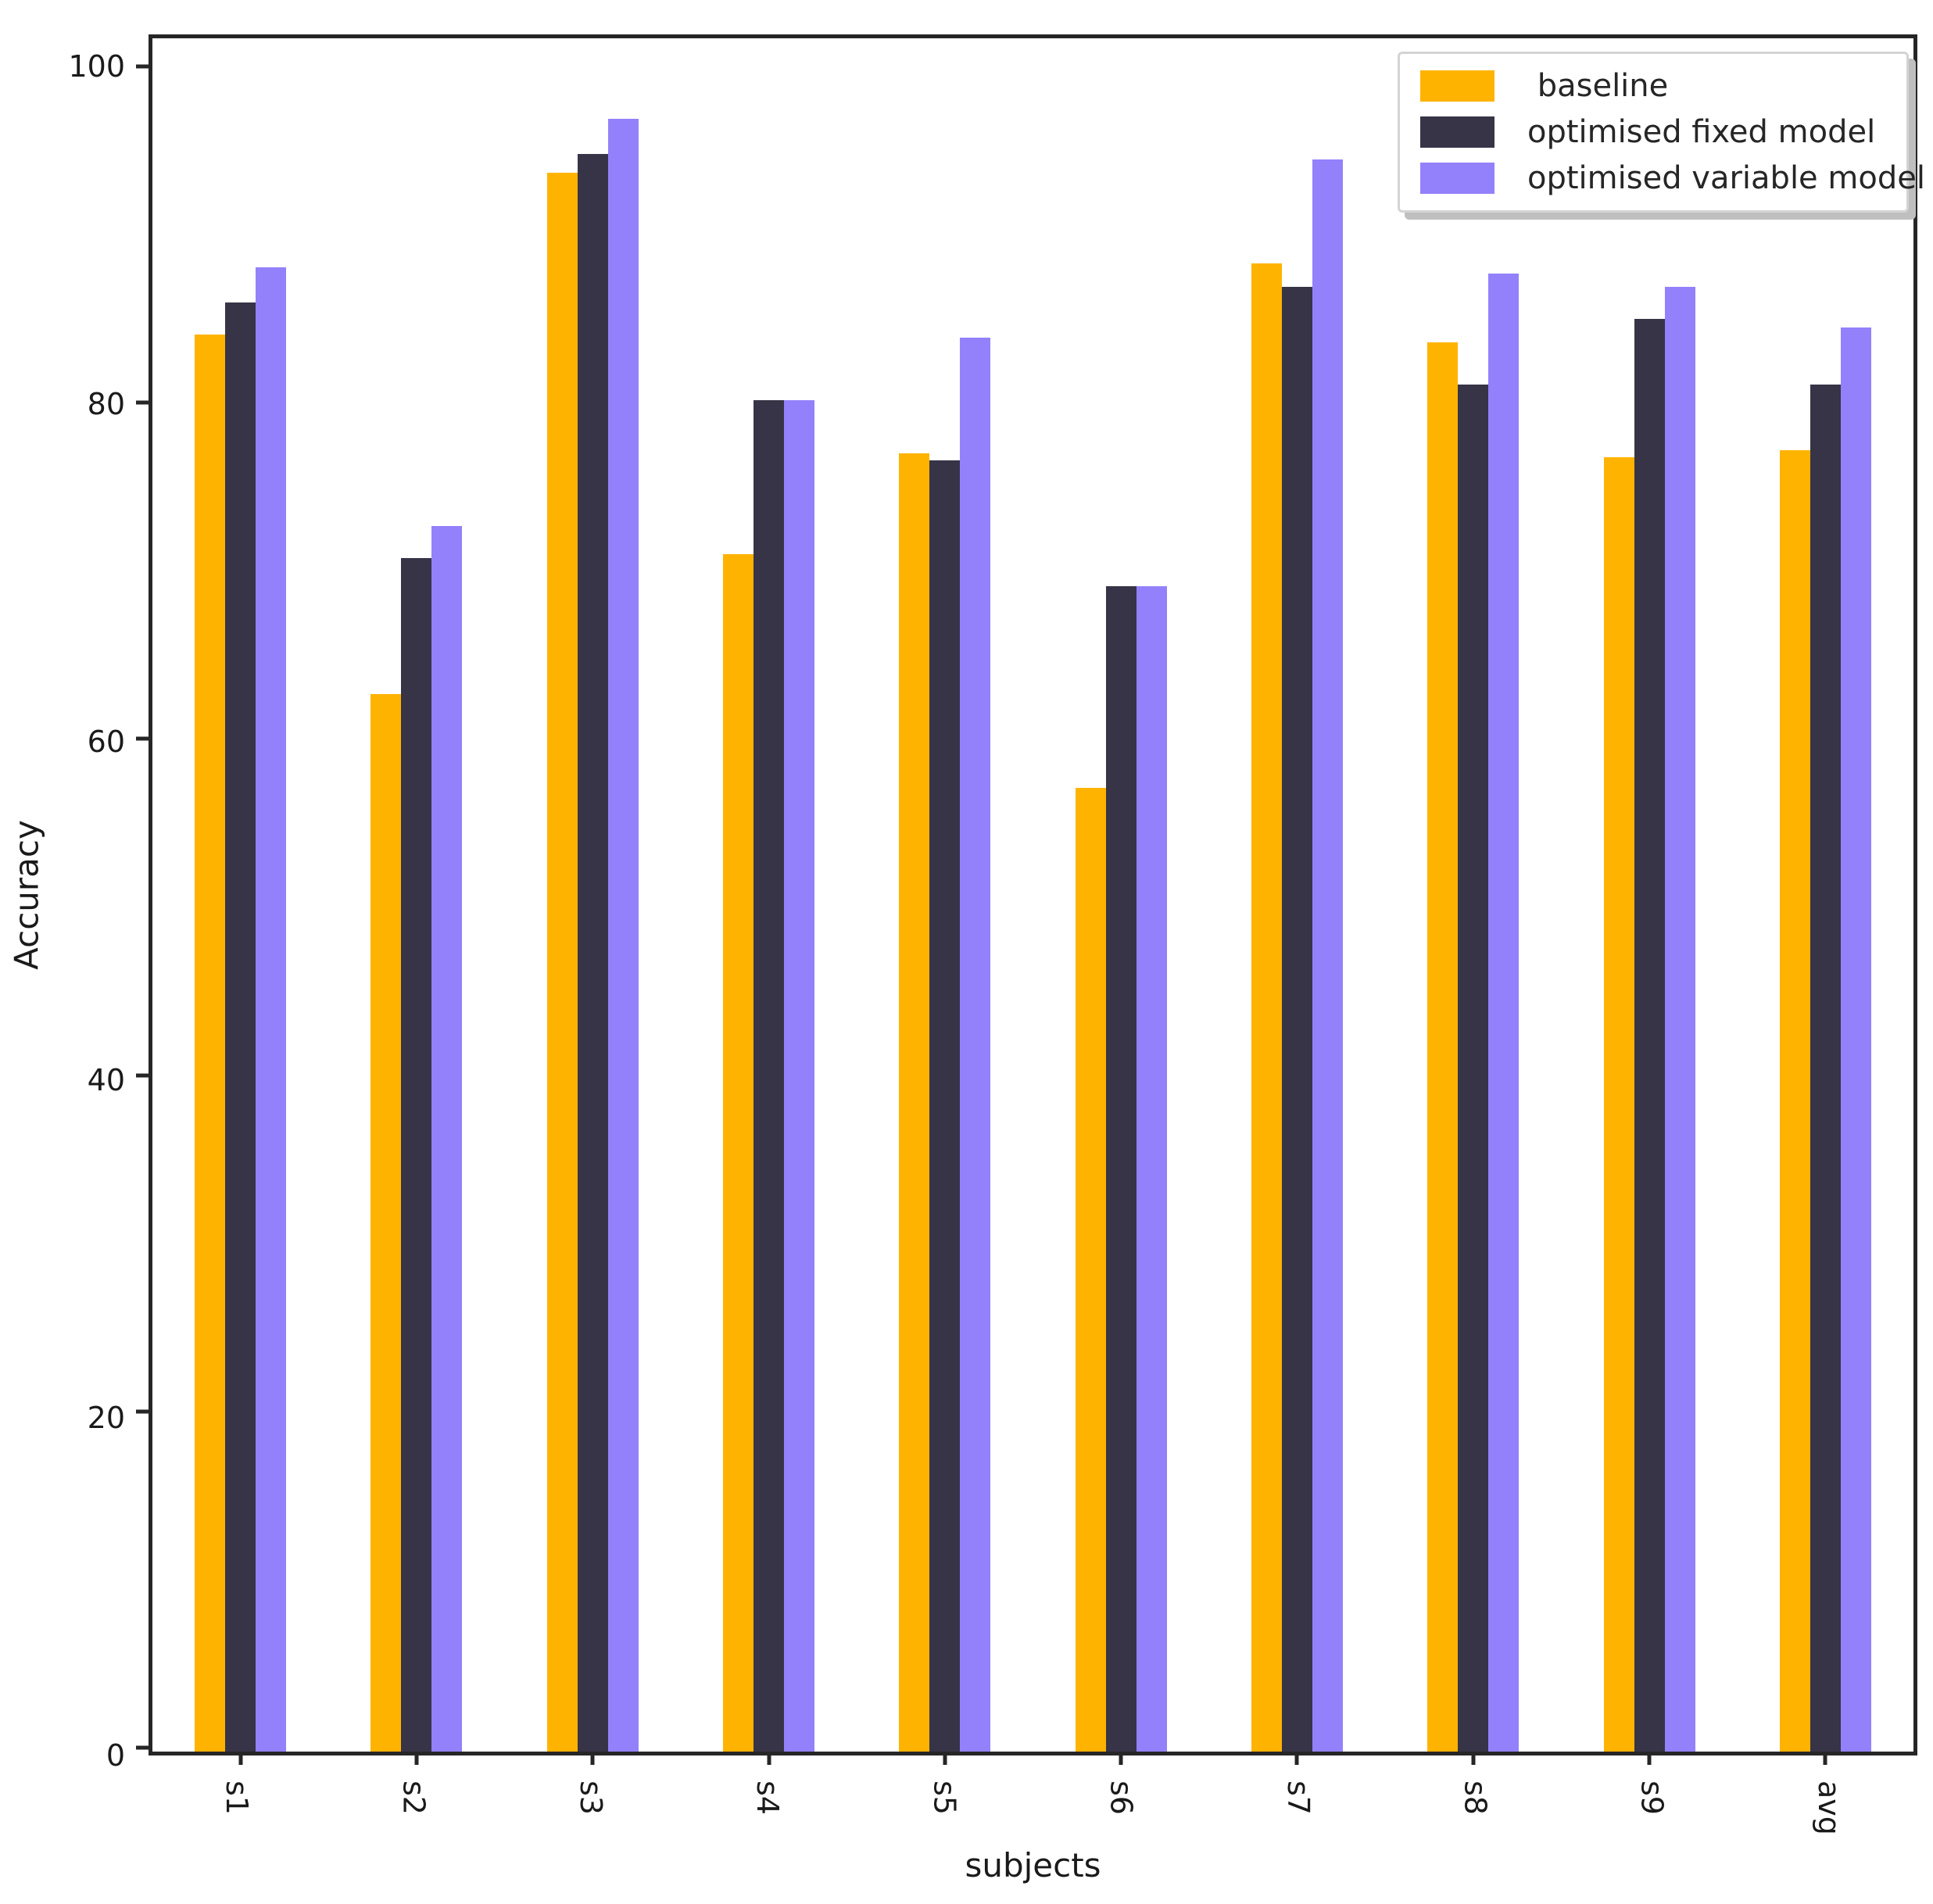 The height and width of the screenshot is (1904, 1933). What do you see at coordinates (945, 1106) in the screenshot?
I see `bar-optimised-fixed-model-s5` at bounding box center [945, 1106].